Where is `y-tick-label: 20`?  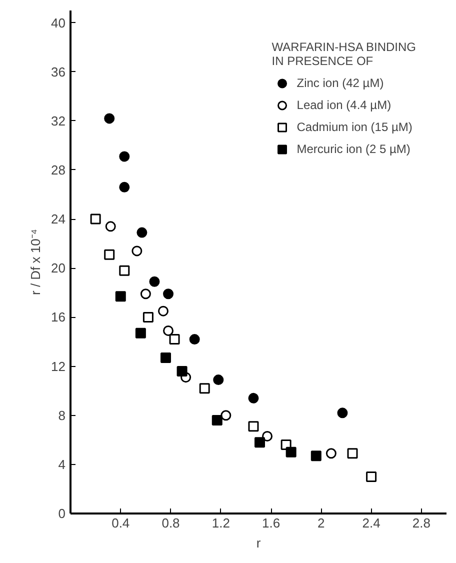
y-tick-label: 20 is located at coordinates (58, 268).